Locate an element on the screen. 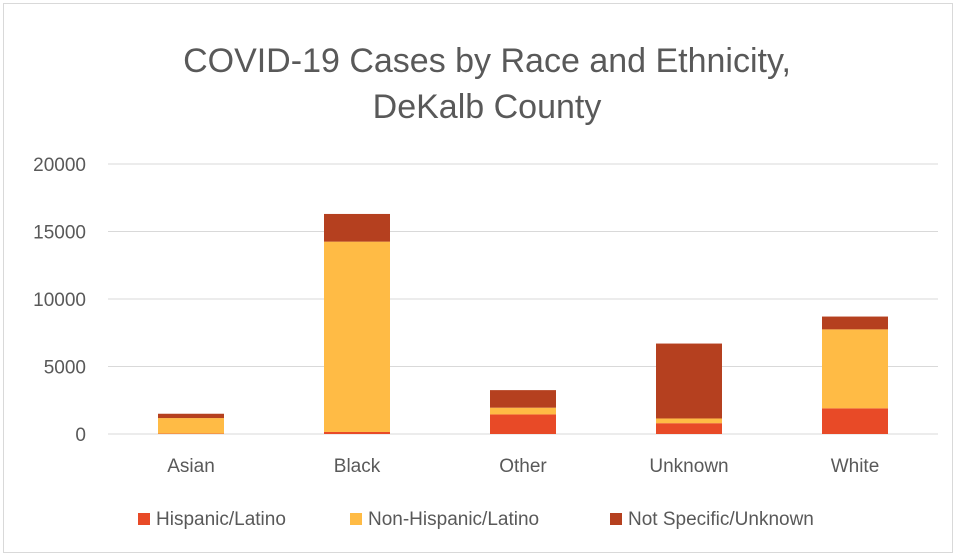 This screenshot has width=957, height=557. legend-label: Not Specific/Unknown is located at coordinates (721, 519).